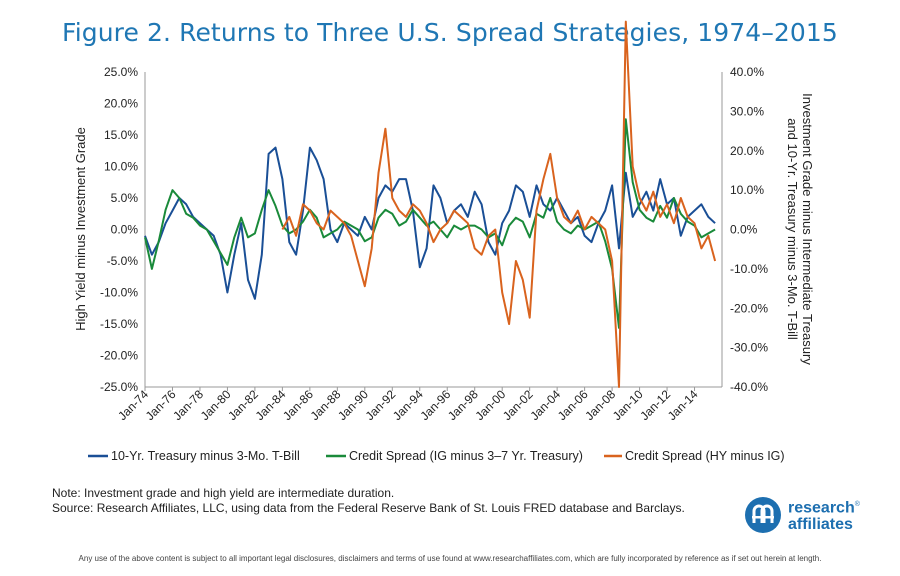 The image size is (900, 576). What do you see at coordinates (119, 387) in the screenshot?
I see `left-tick-label: -25.0%` at bounding box center [119, 387].